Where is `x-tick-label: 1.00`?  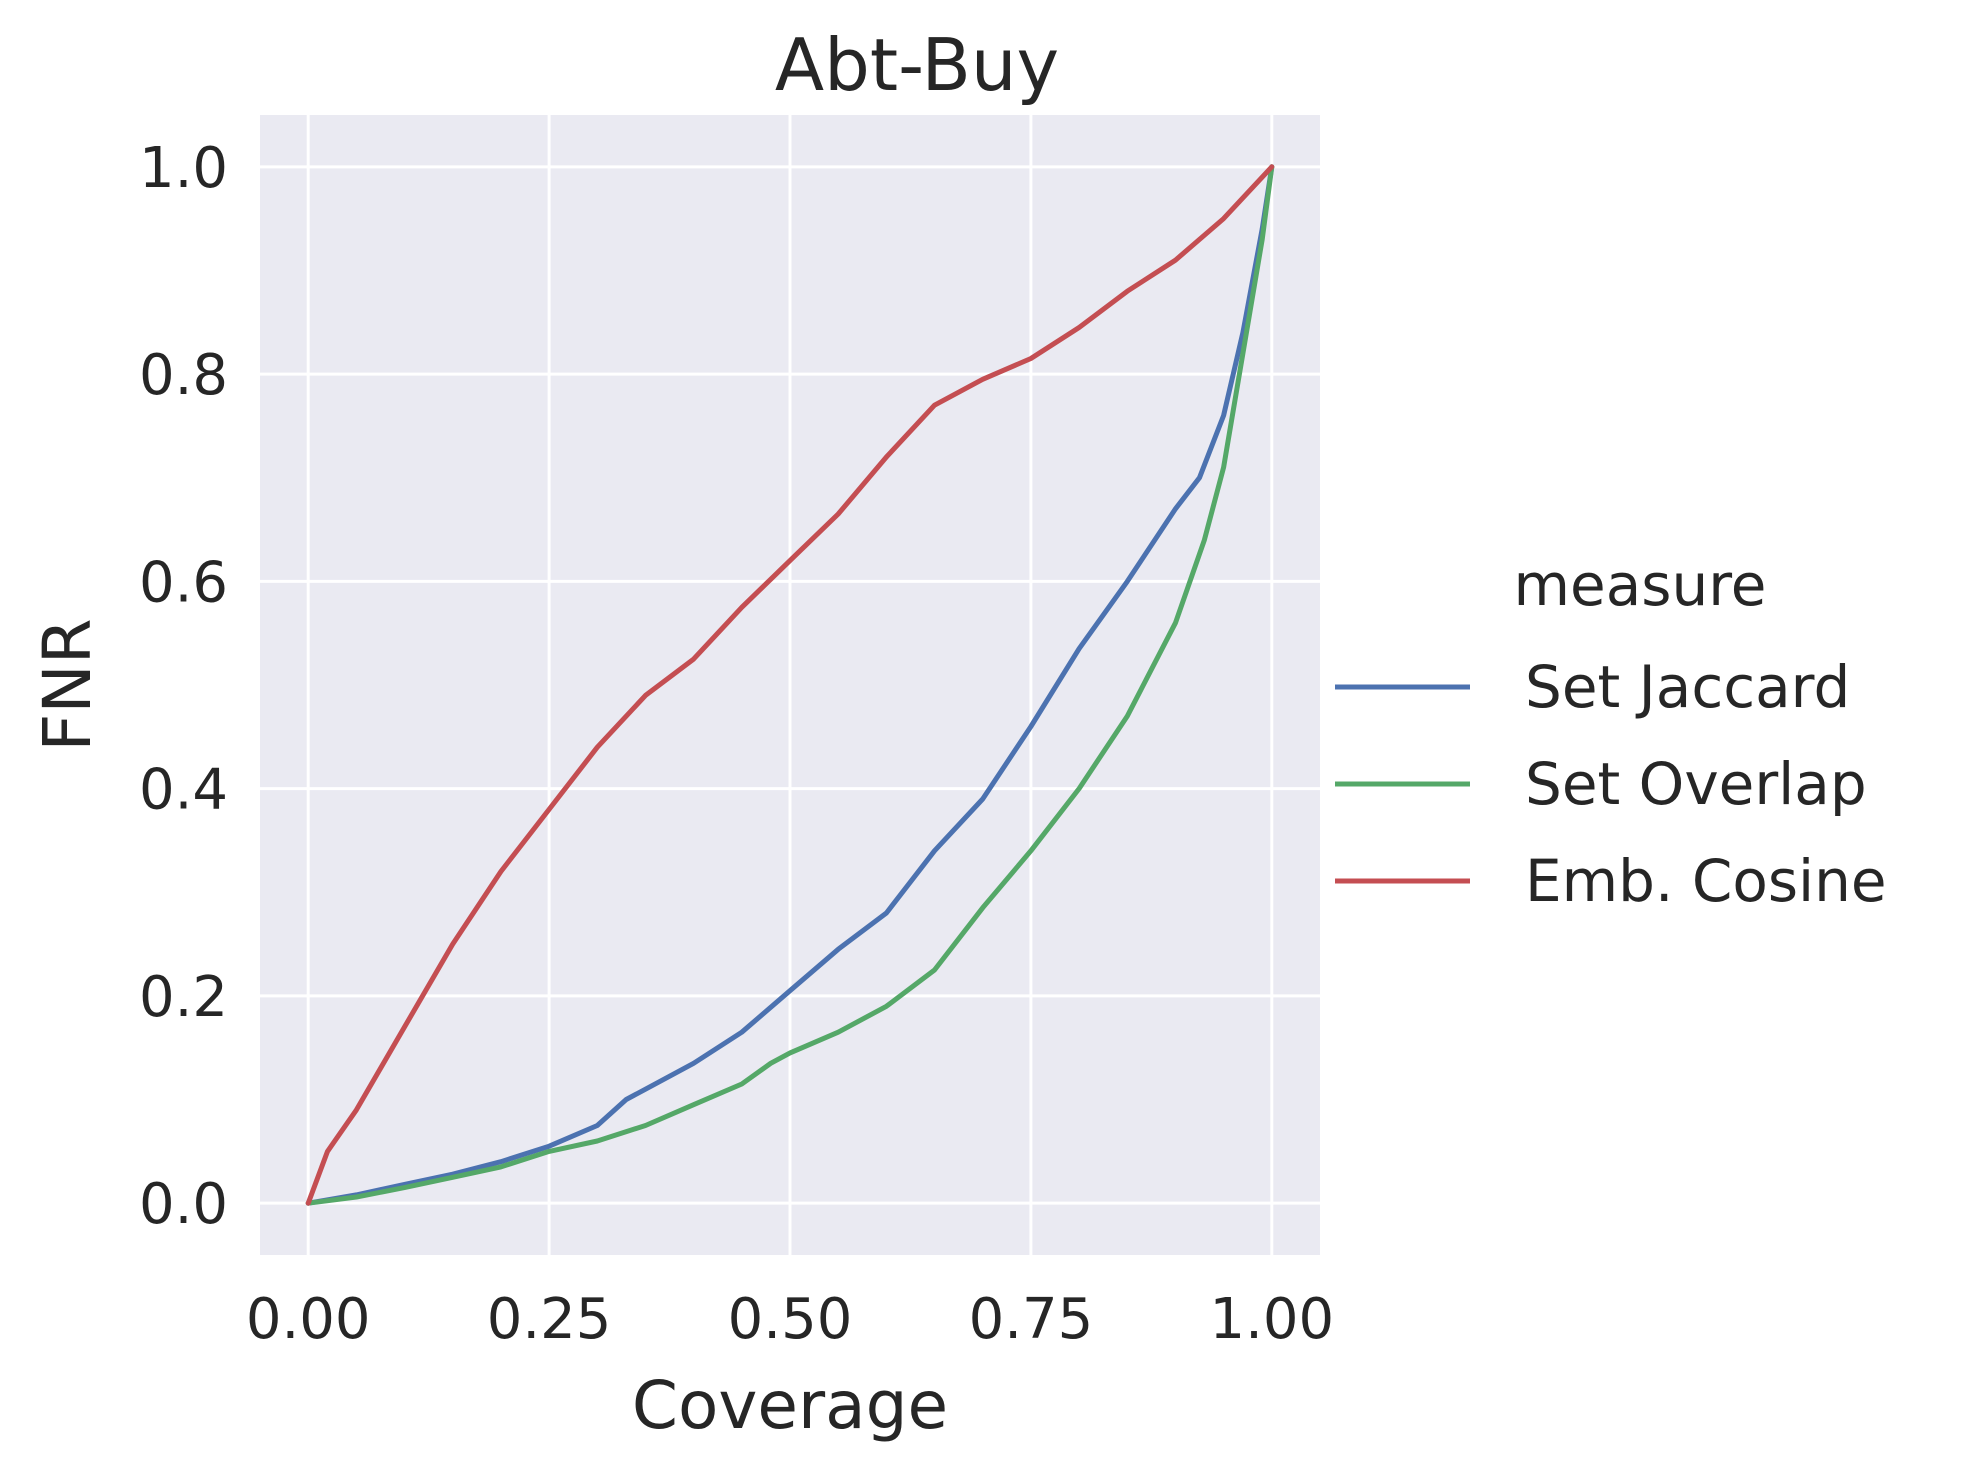 x-tick-label: 1.00 is located at coordinates (1271, 1319).